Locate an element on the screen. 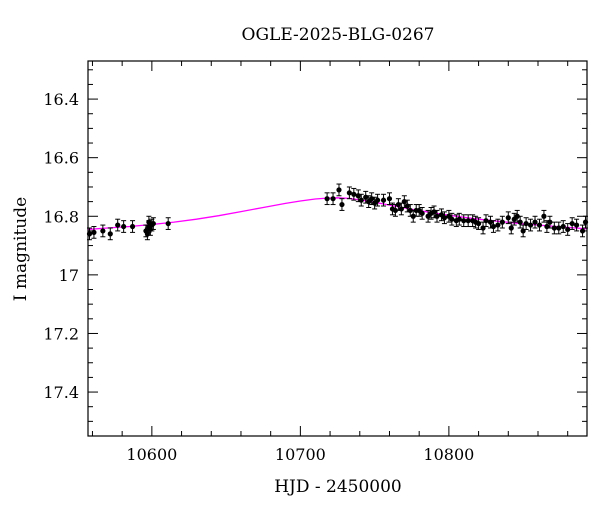  data-points is located at coordinates (337, 212).